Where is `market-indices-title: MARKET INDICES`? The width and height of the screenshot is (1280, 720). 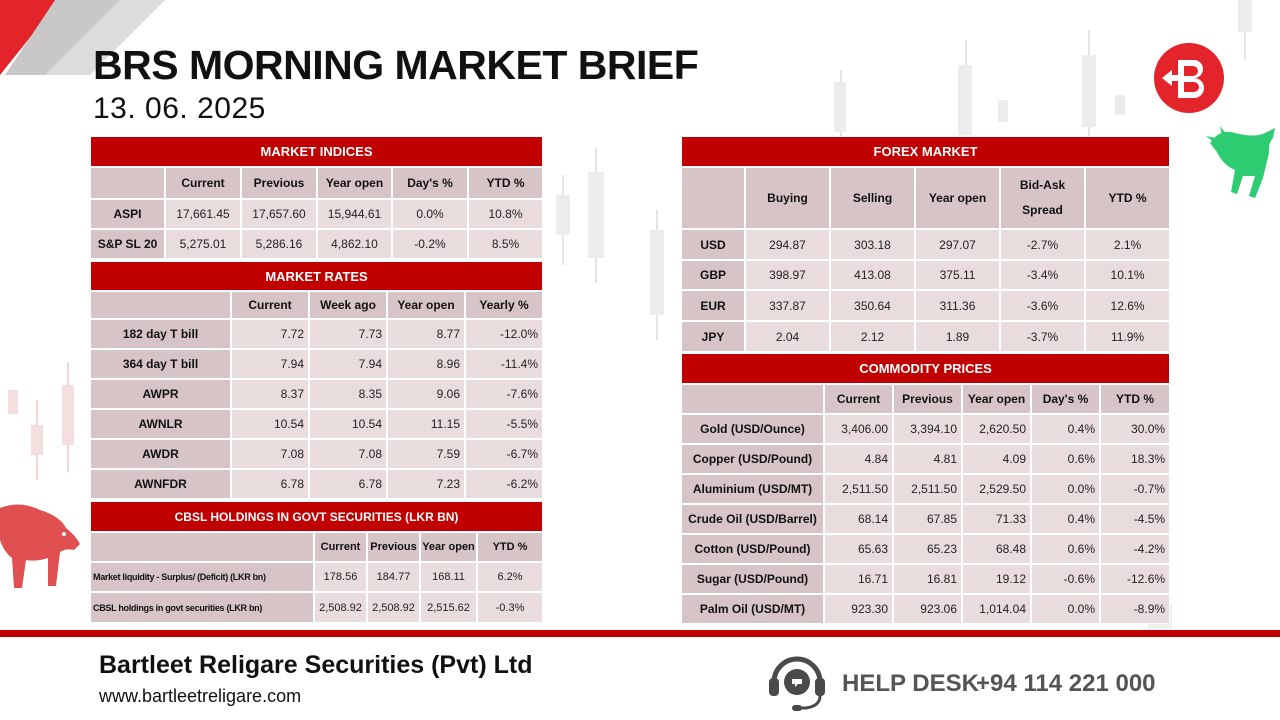 market-indices-title: MARKET INDICES is located at coordinates (317, 151).